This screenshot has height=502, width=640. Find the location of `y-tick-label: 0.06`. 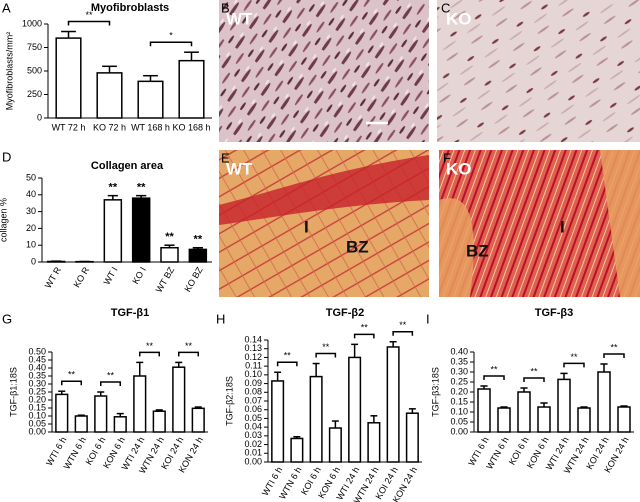

y-tick-label: 0.06 is located at coordinates (253, 409).